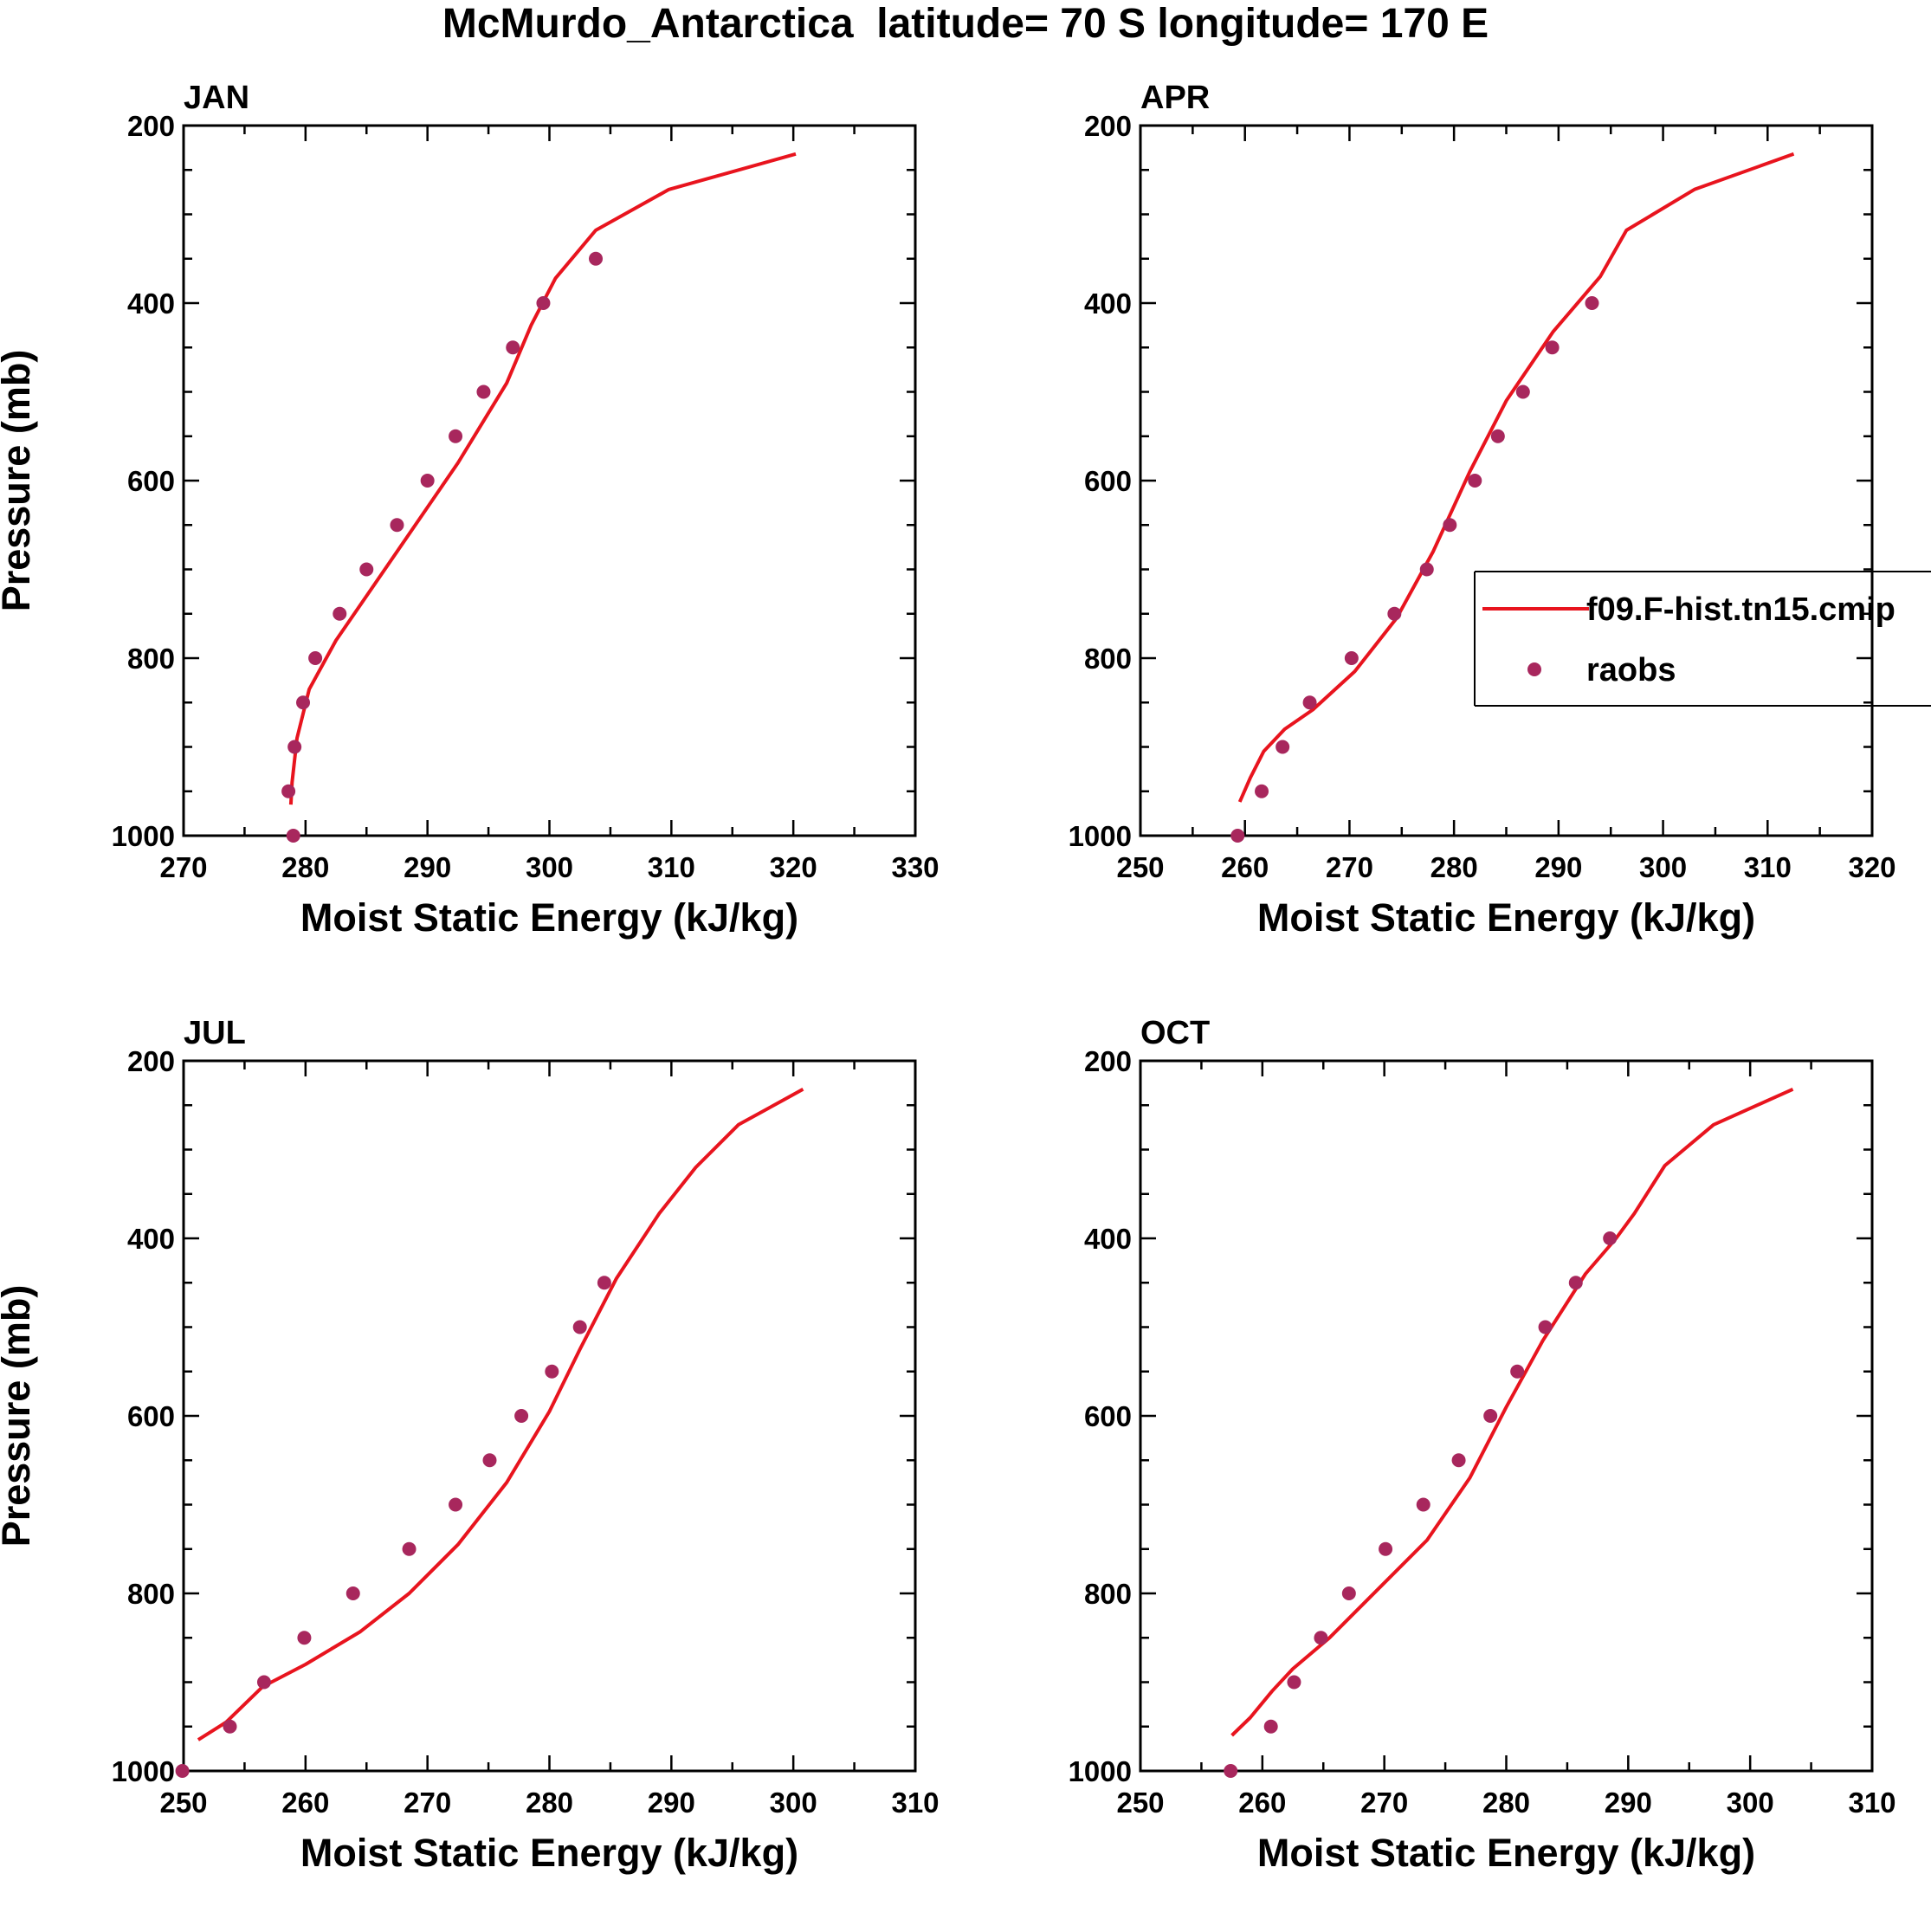  Describe the element at coordinates (183, 1803) in the screenshot. I see `x-tick-label: 250` at that location.